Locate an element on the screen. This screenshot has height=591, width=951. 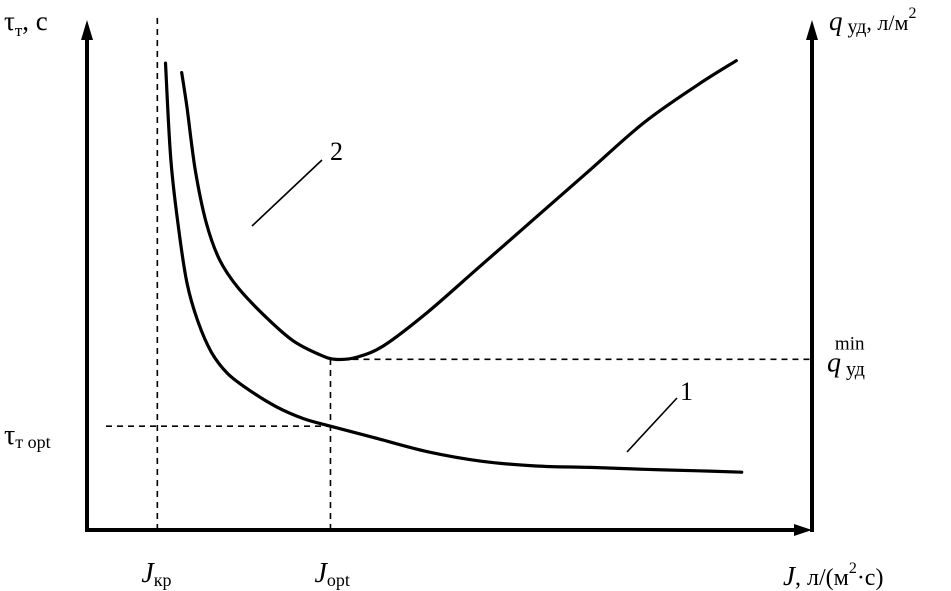
curve-label-1: 1 is located at coordinates (686, 391).